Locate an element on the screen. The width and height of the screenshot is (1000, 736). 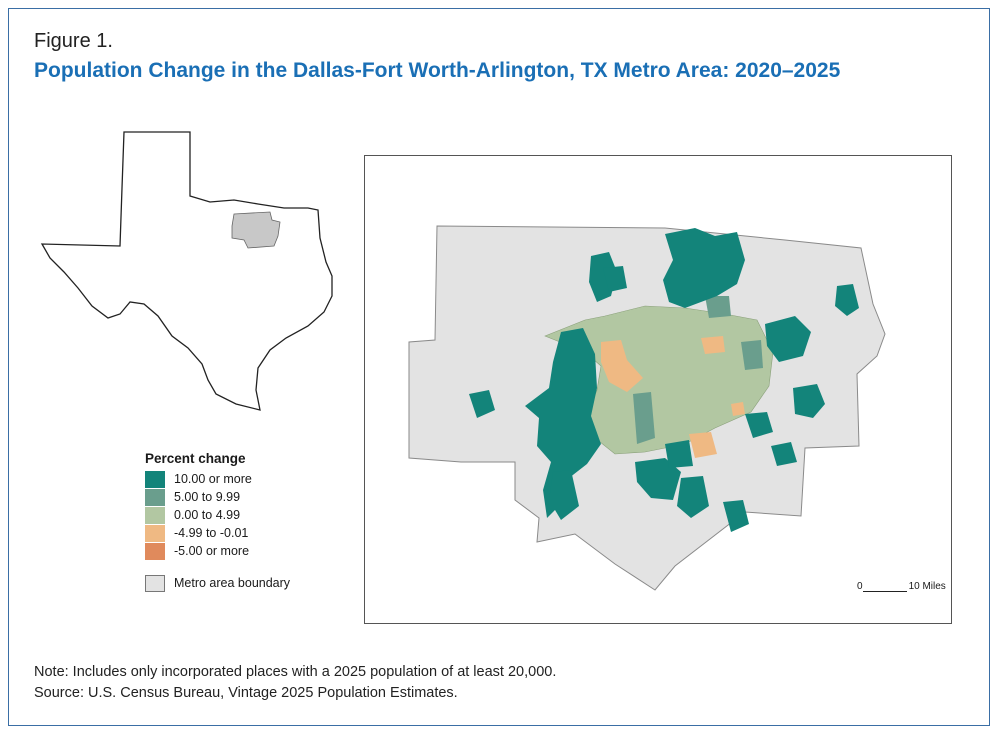
legend-item: 10.00 or more is located at coordinates (217, 479).